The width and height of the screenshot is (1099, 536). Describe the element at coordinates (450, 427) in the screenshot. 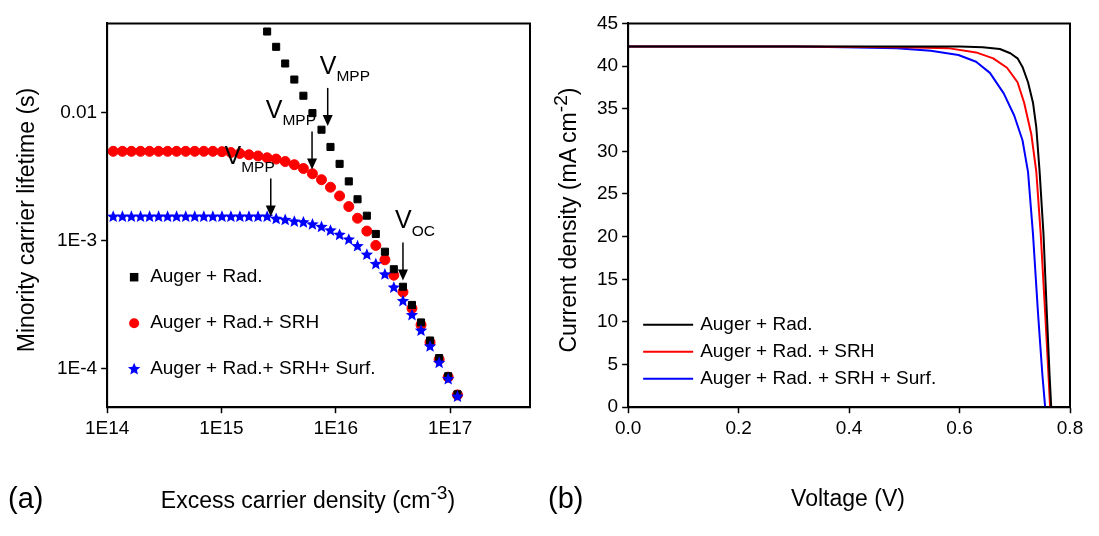

I see `x-tick-label: 1E17` at that location.